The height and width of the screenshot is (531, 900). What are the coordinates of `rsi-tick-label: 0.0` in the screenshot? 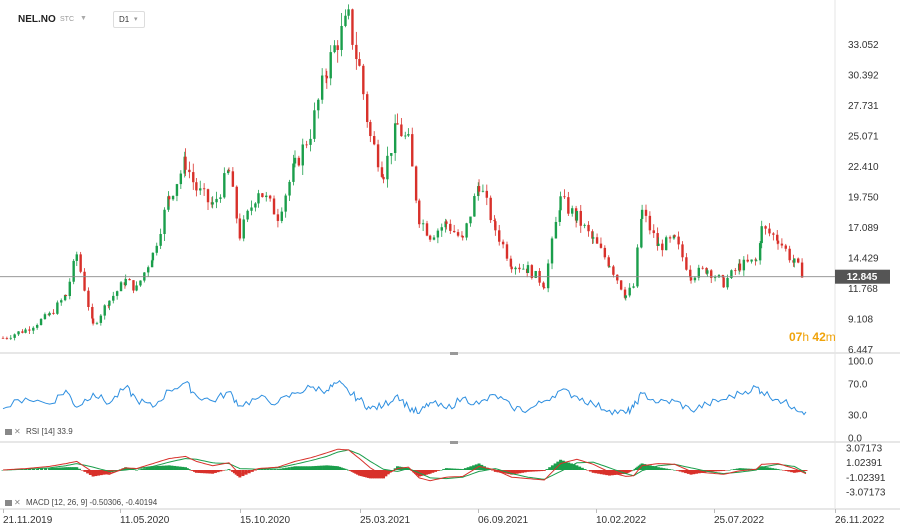 It's located at (855, 439).